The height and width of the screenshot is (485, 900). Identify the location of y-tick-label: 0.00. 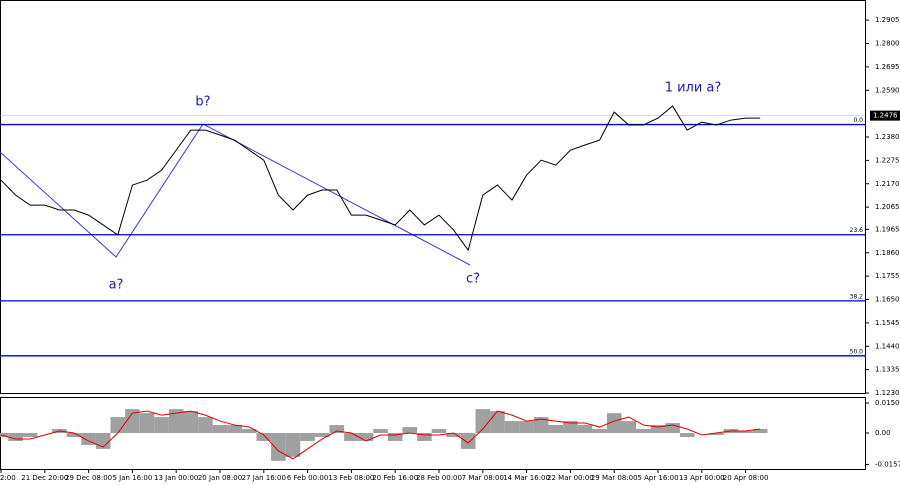
(883, 433).